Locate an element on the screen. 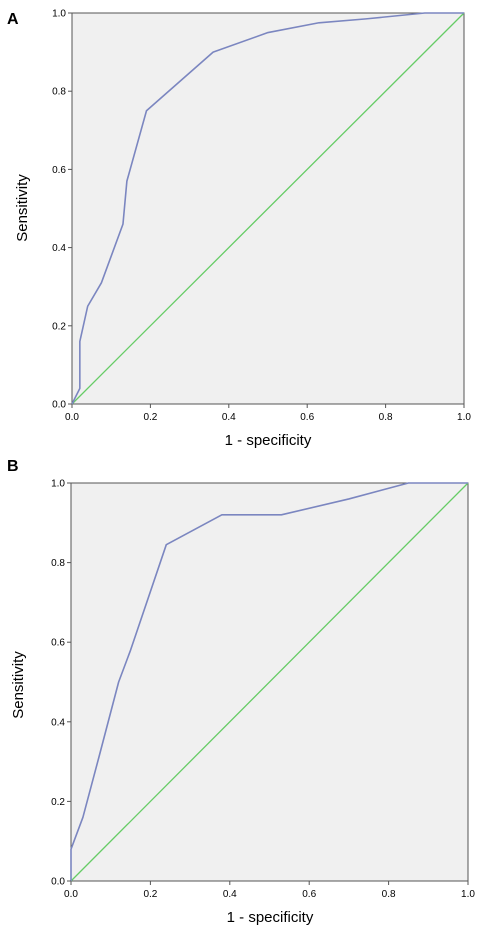 This screenshot has width=486, height=938. panel-a-x-ticks: 0.0 0.2 0.4 0.6 0.8 1.0 is located at coordinates (268, 413).